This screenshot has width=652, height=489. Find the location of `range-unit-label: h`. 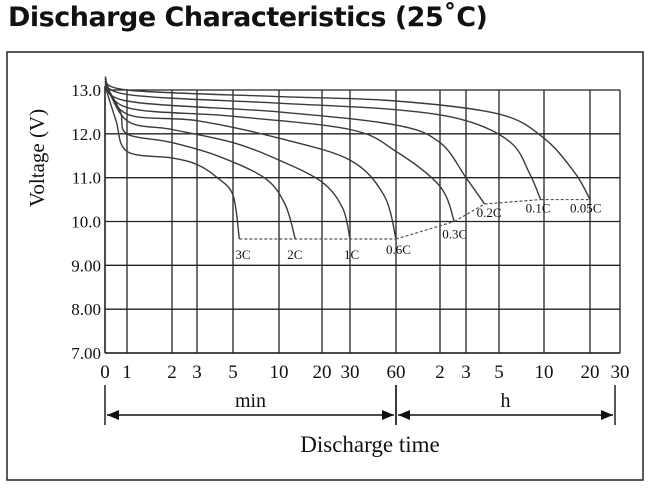

range-unit-label: h is located at coordinates (506, 401).